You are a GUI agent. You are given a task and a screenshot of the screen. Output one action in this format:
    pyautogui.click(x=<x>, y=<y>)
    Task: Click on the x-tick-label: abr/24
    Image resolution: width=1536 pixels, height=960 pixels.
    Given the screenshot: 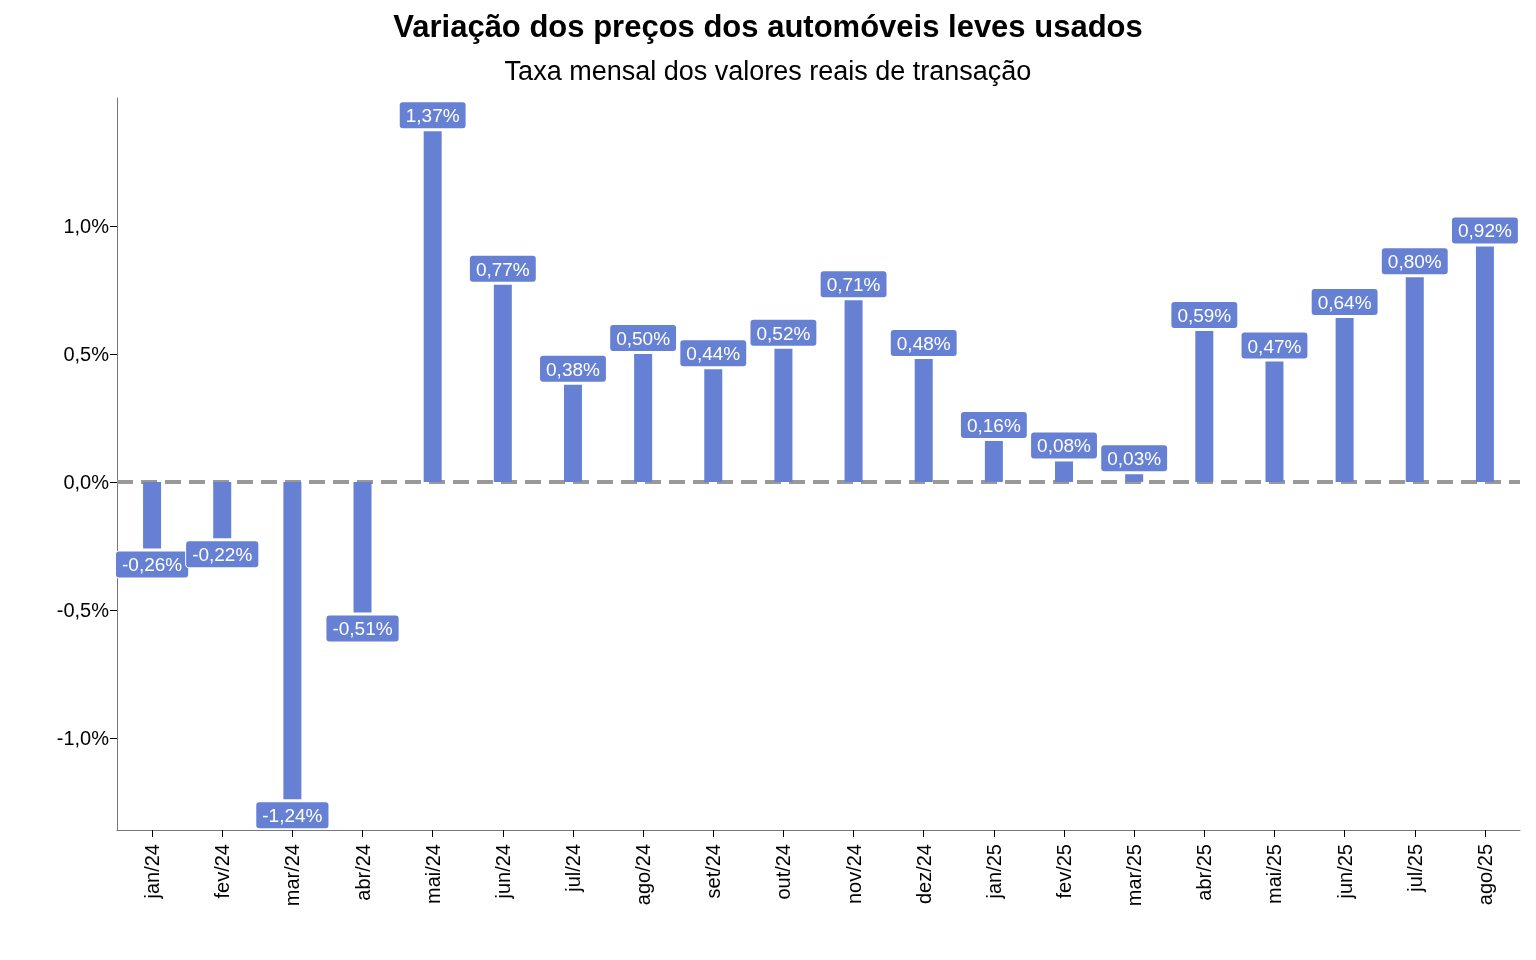 What is the action you would take?
    pyautogui.click(x=362, y=872)
    